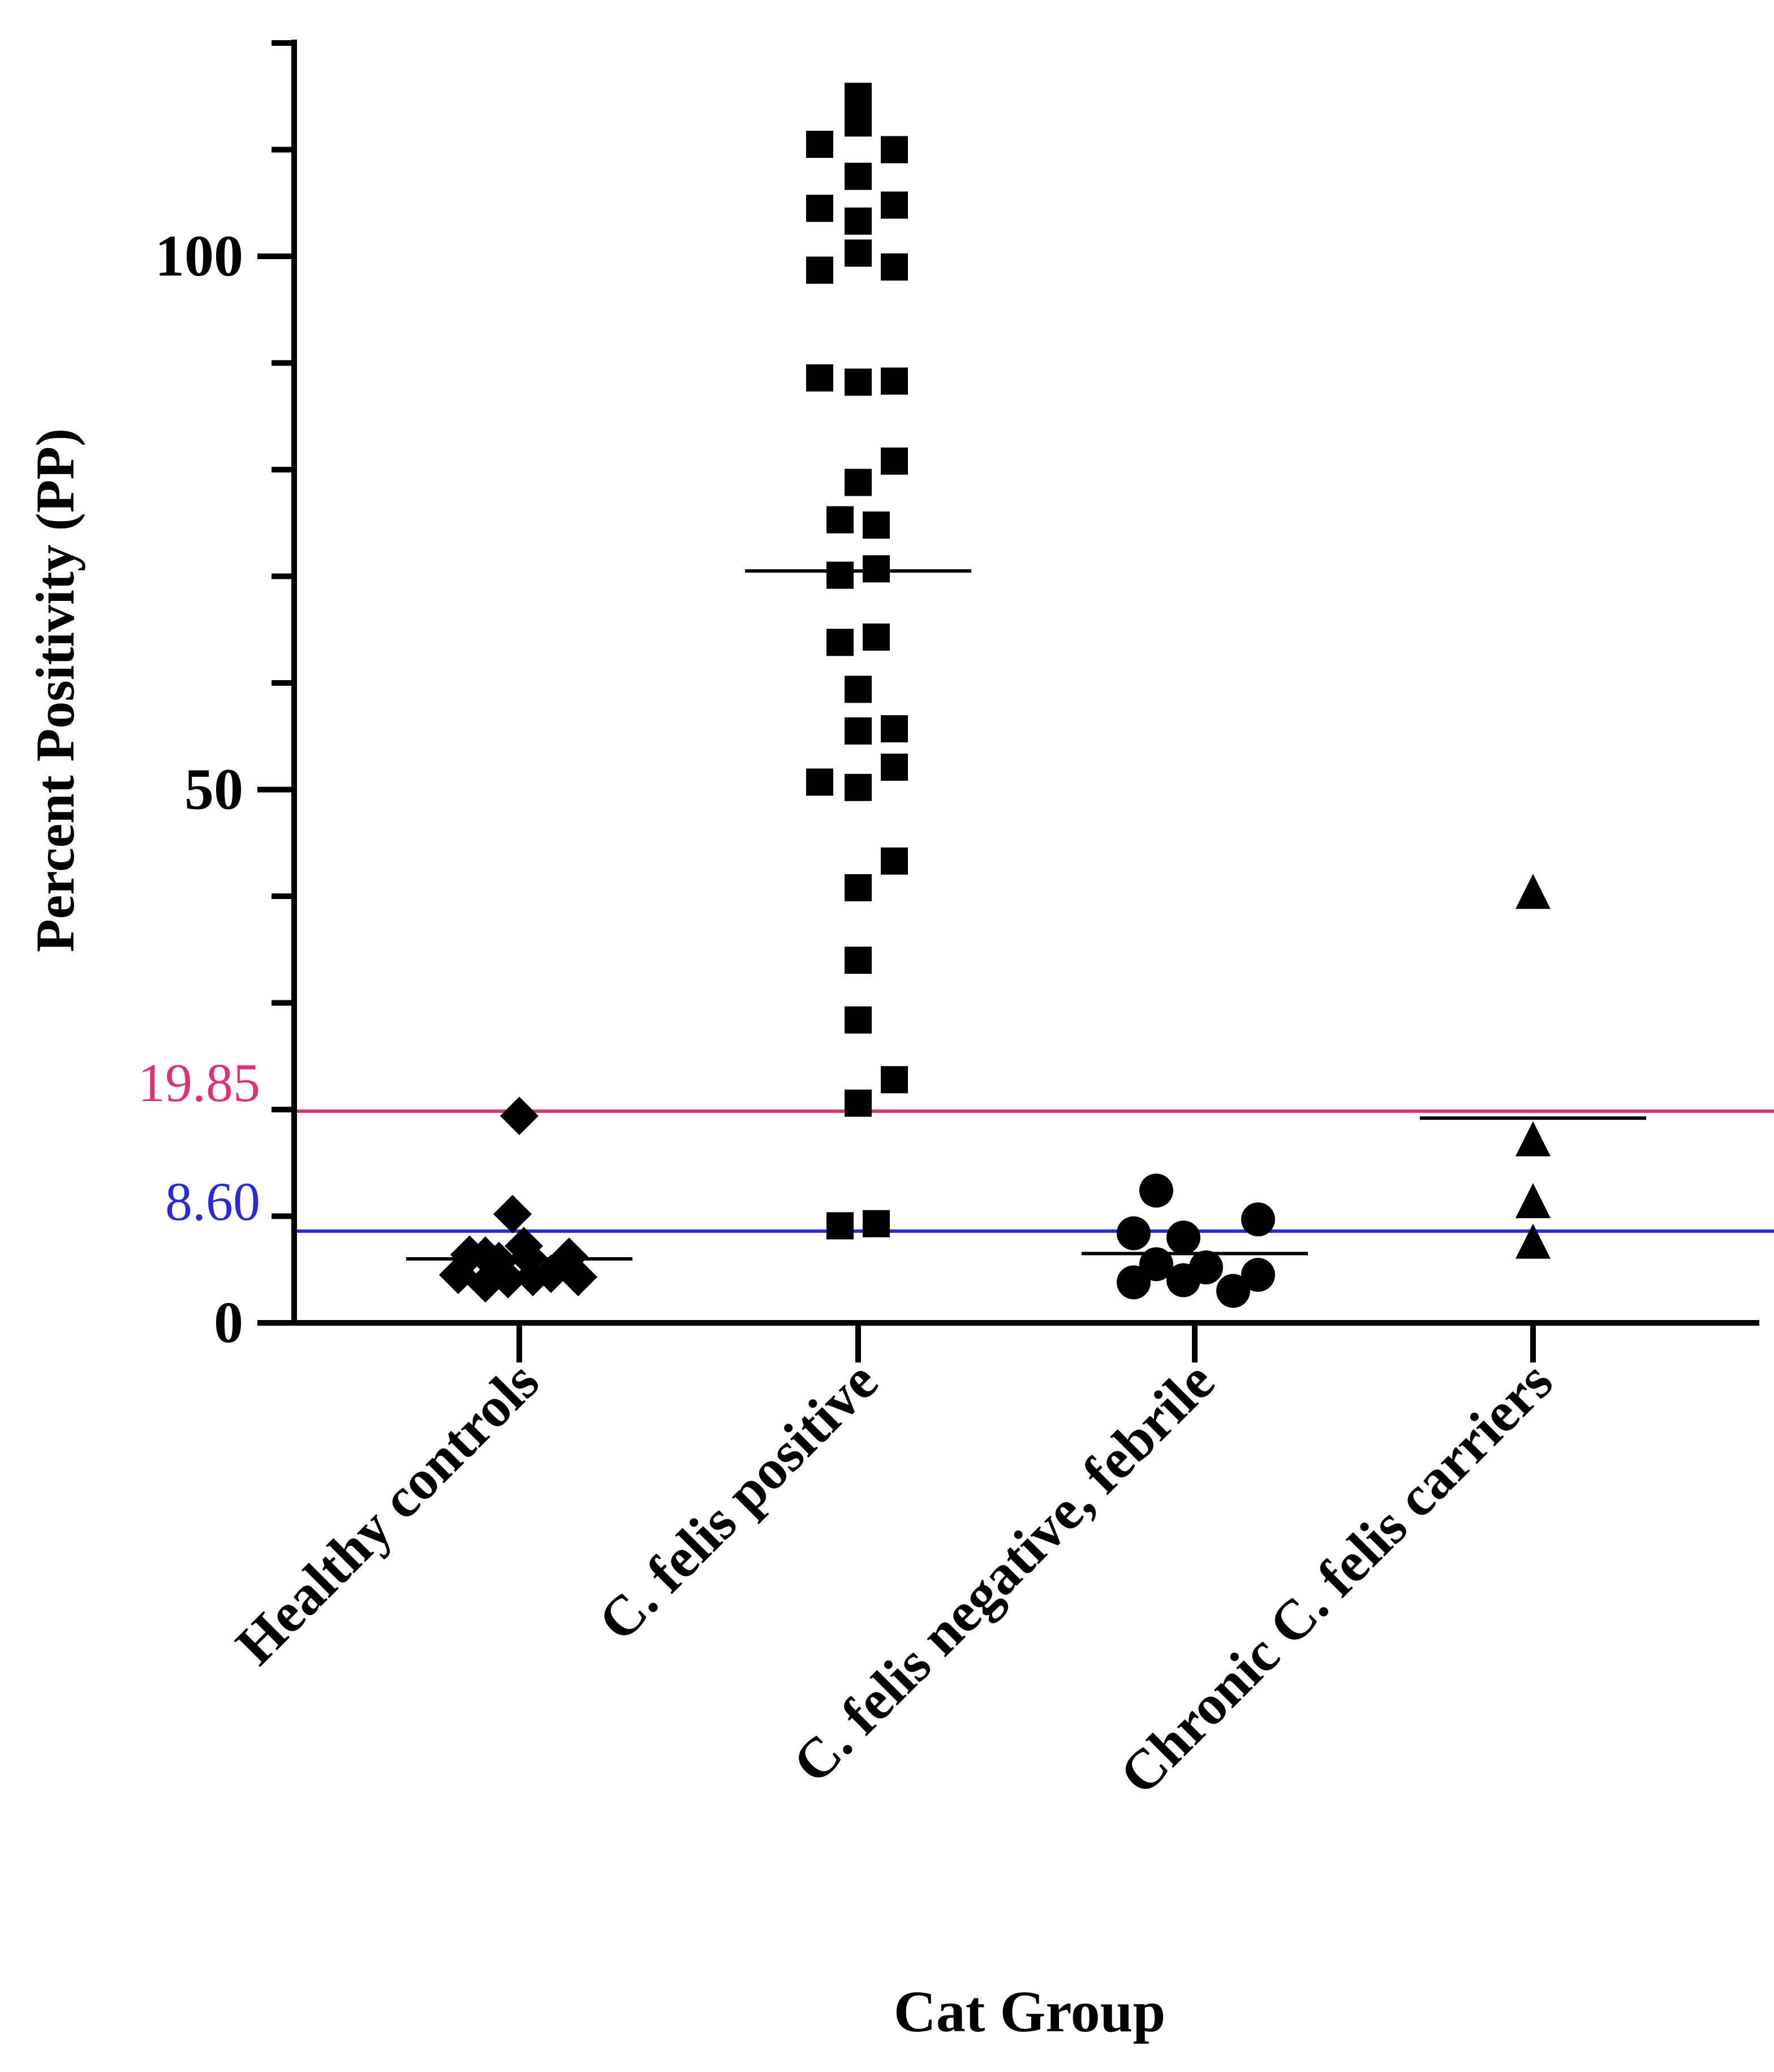  What do you see at coordinates (1030, 2011) in the screenshot?
I see `x-axis-title: Cat Group` at bounding box center [1030, 2011].